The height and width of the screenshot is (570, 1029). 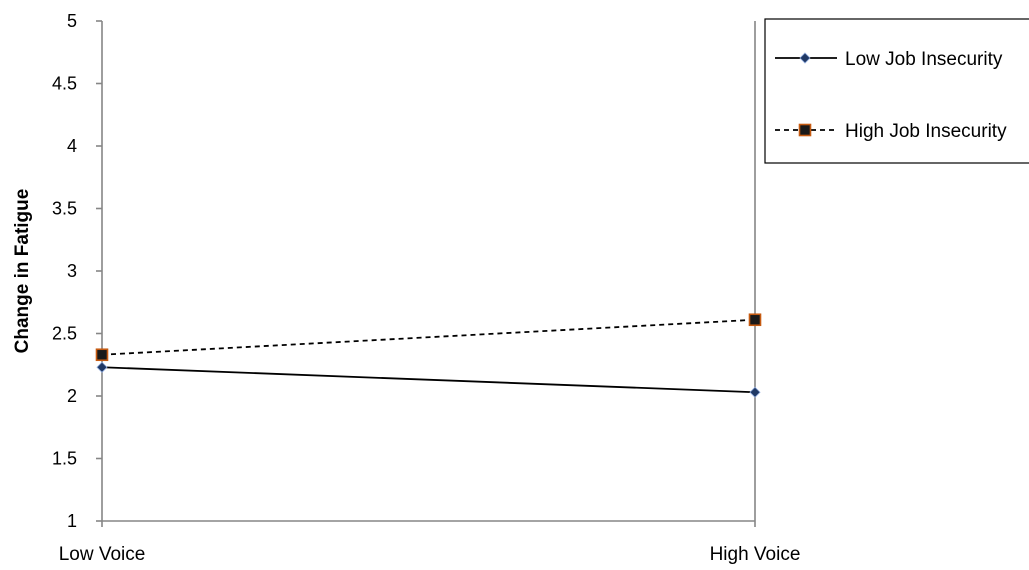 I want to click on y-tick-label: 1, so click(x=72, y=521).